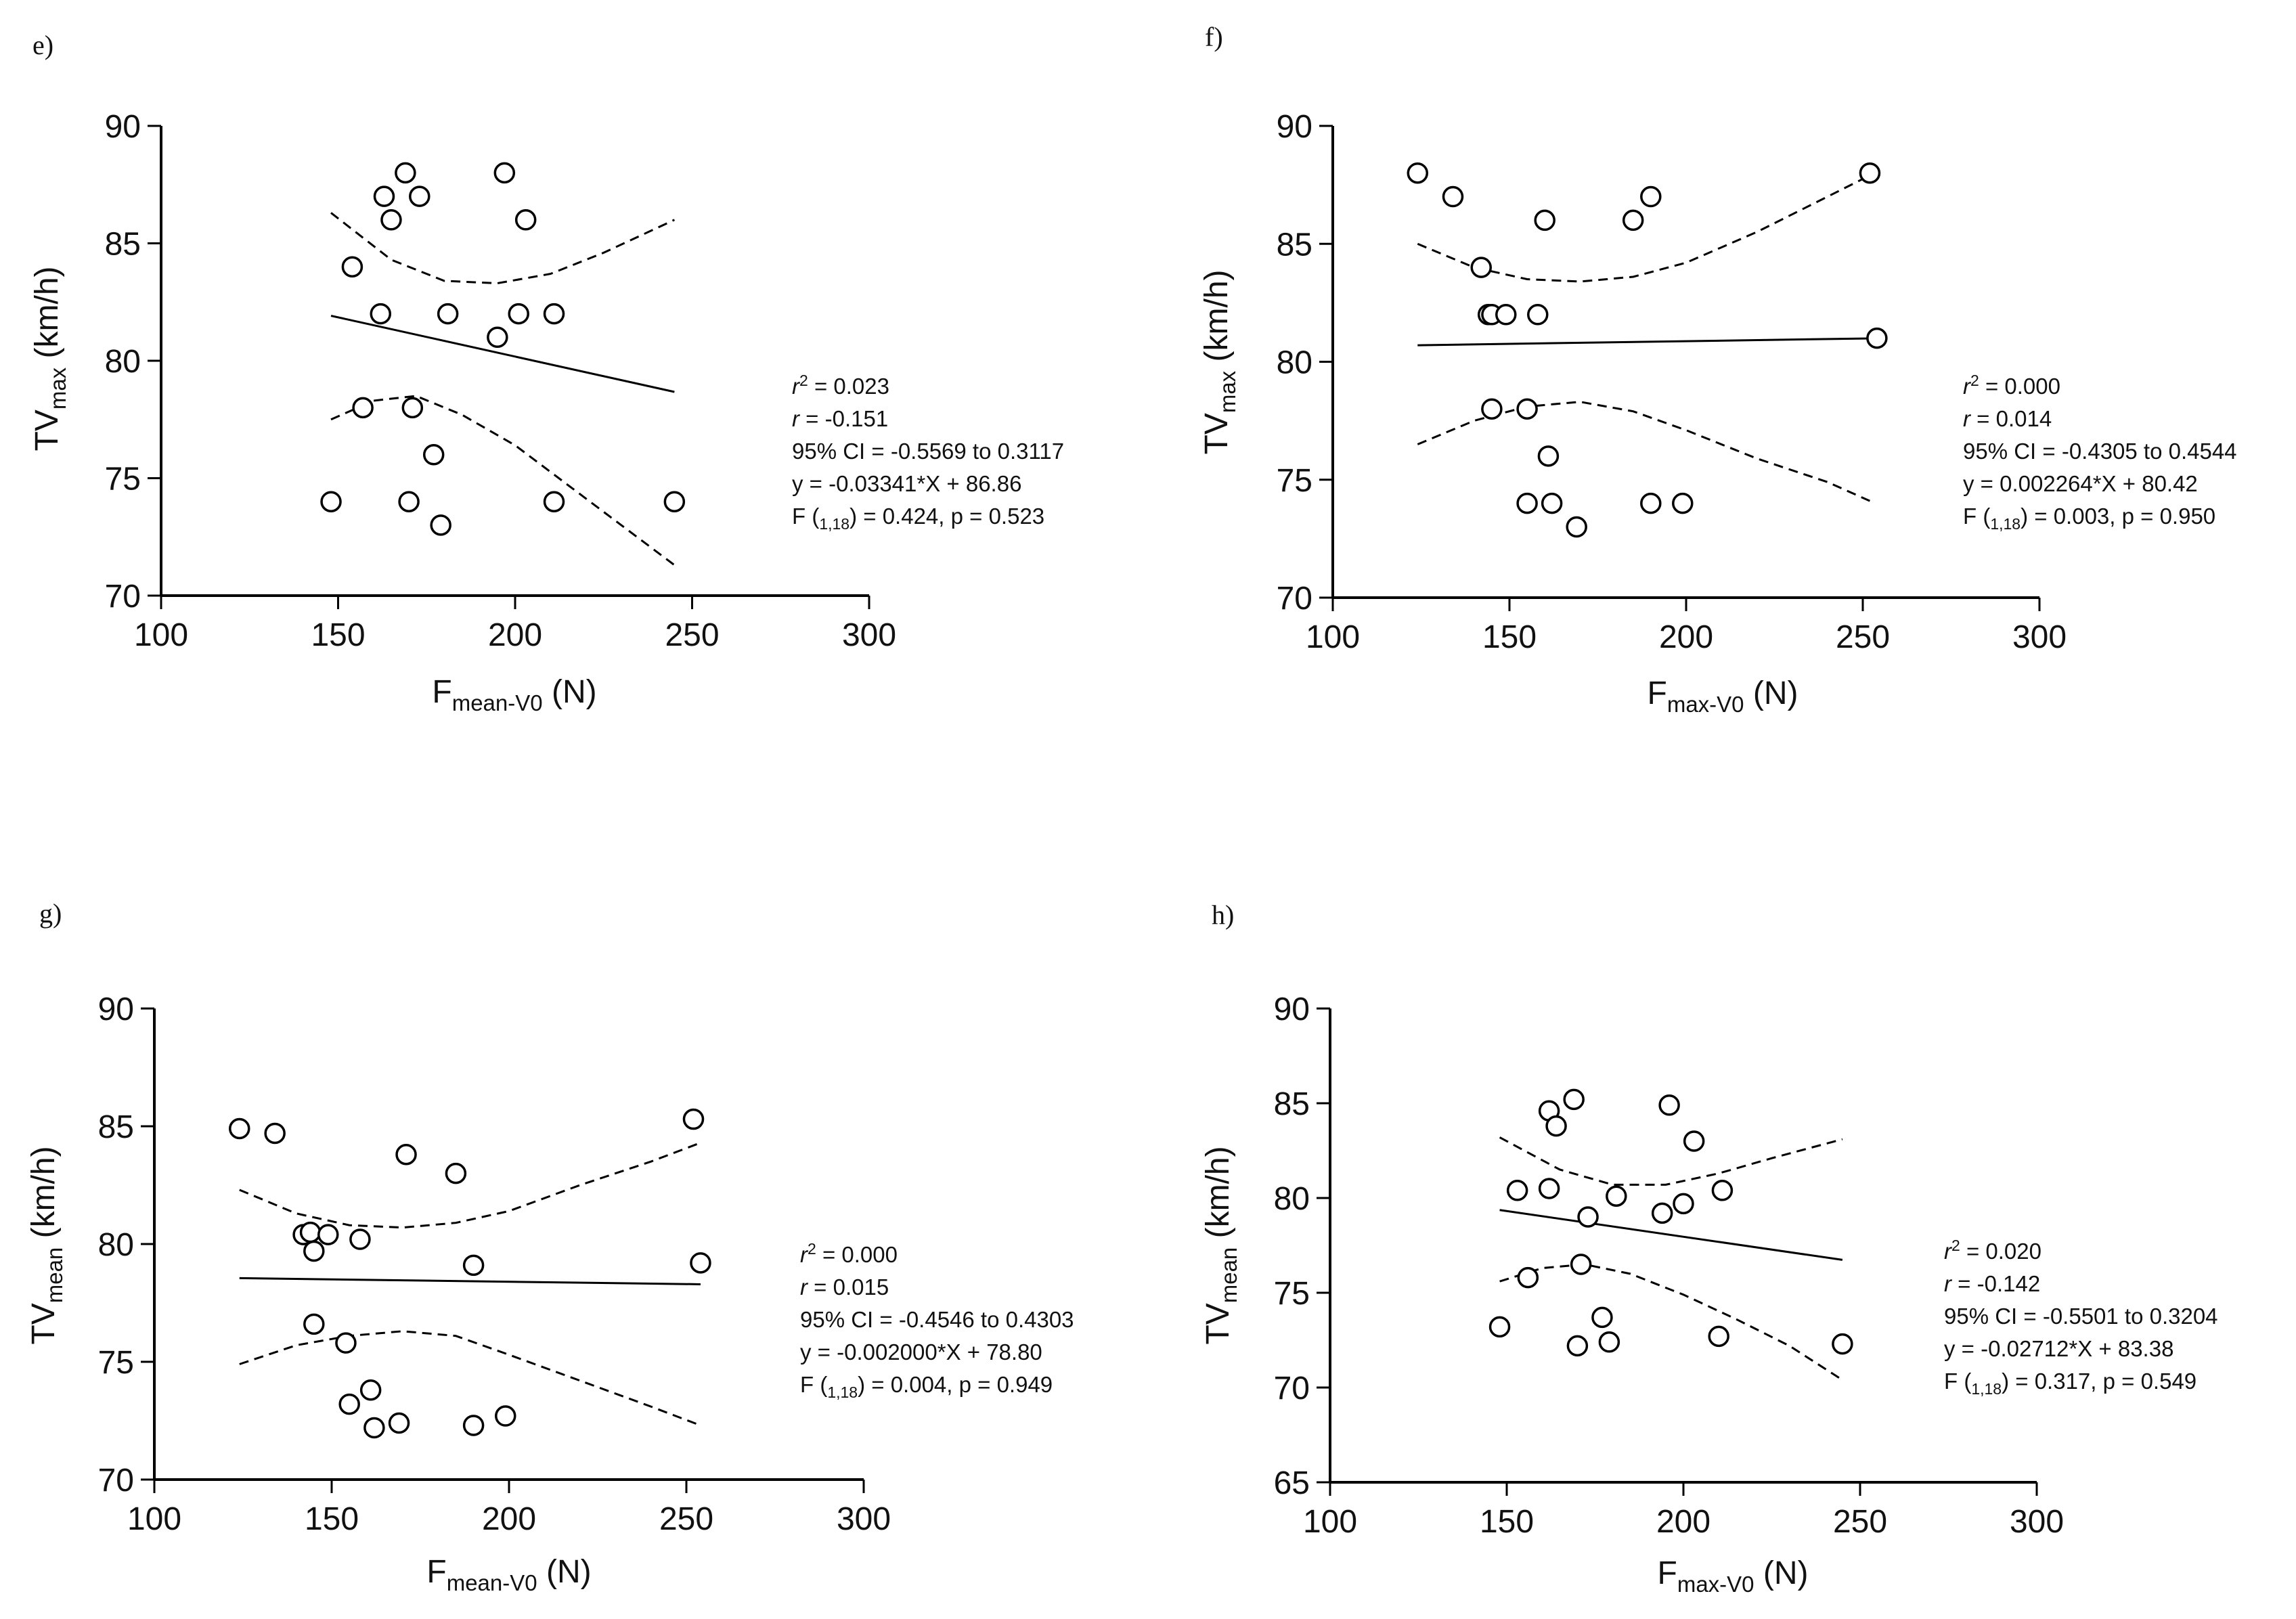 The width and height of the screenshot is (2296, 1619). I want to click on y-axis-title: TVmax (km/h), so click(1219, 361).